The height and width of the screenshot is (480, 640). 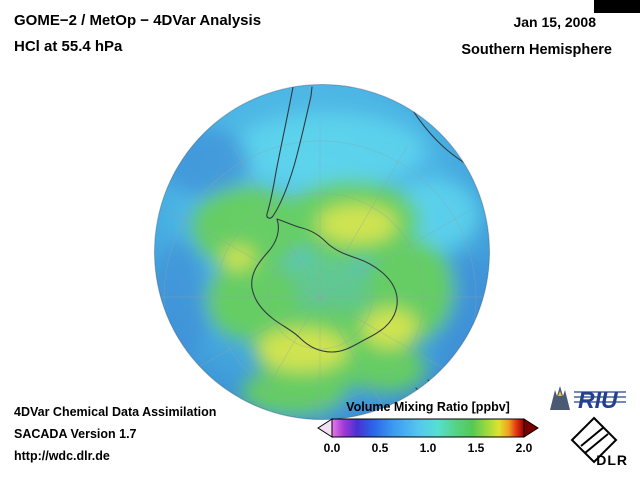 I want to click on dlr-logo-text: DLR, so click(x=612, y=460).